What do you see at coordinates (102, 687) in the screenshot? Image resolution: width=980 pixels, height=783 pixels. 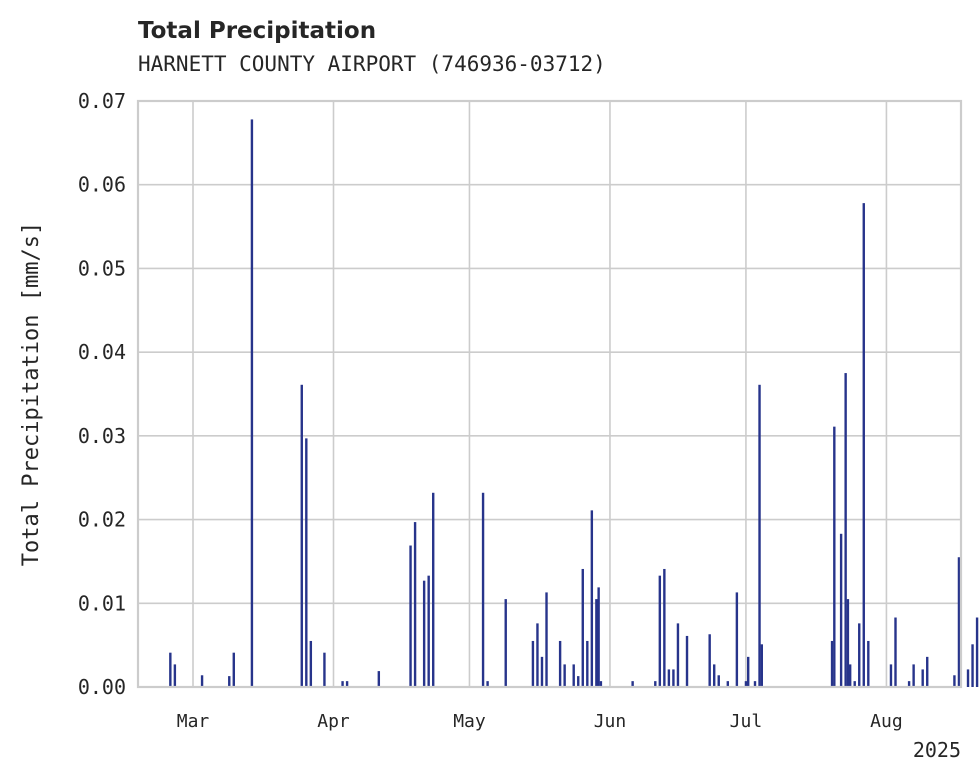 I see `y-tick-label: 0.00` at bounding box center [102, 687].